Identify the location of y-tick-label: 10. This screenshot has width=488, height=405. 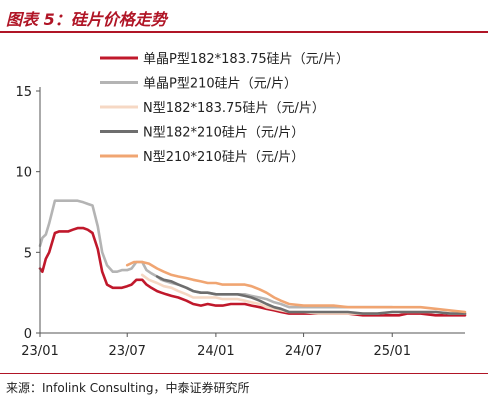
(23, 173).